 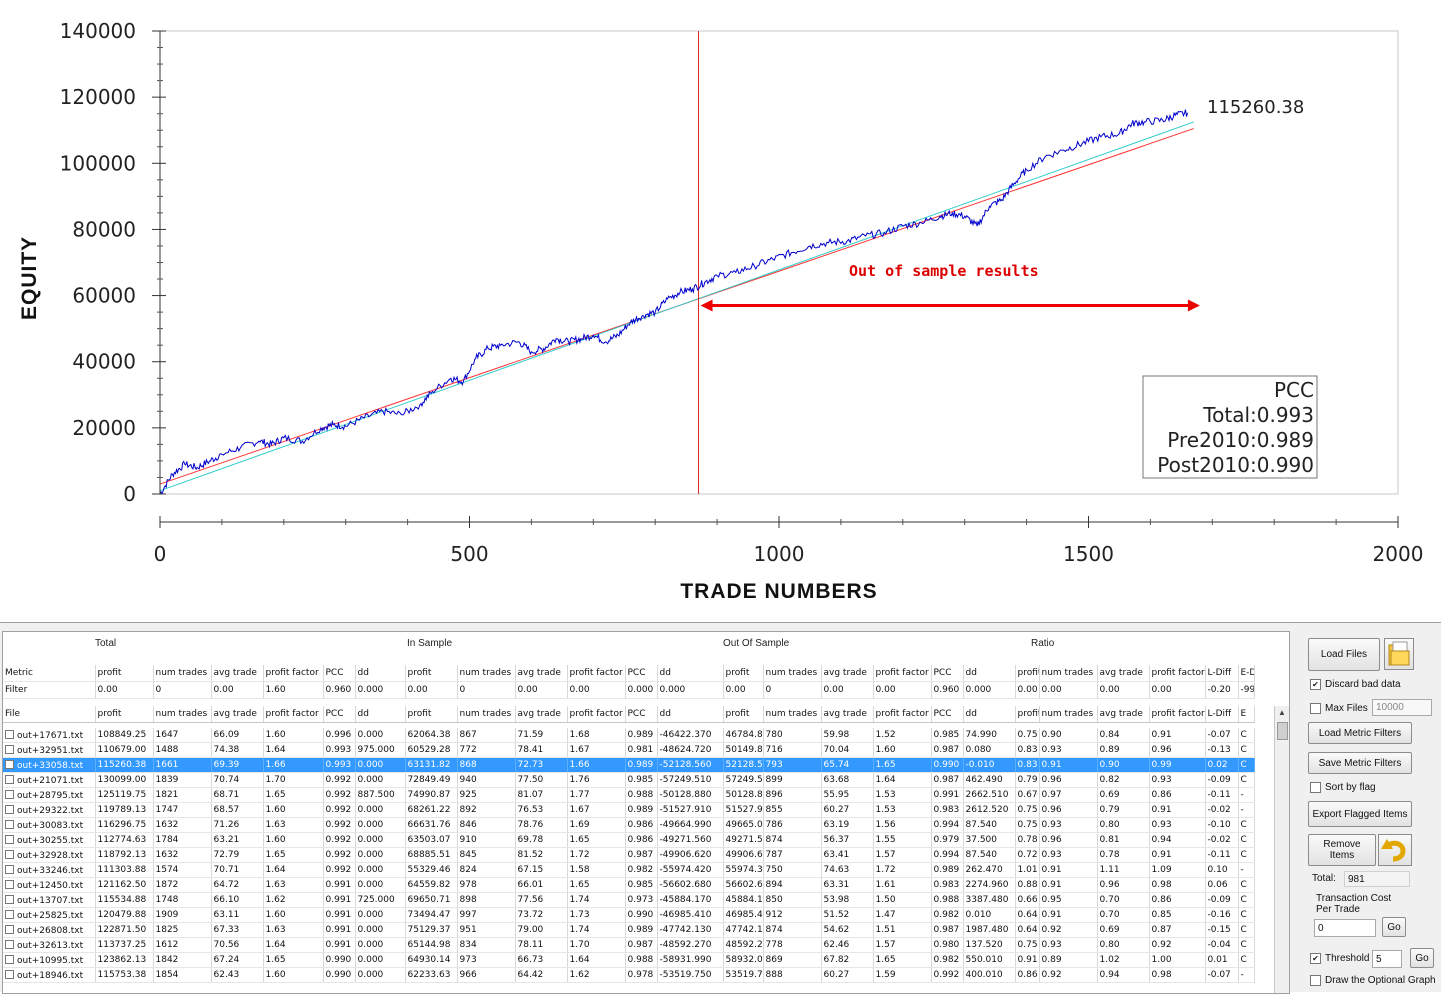 What do you see at coordinates (1246, 690) in the screenshot?
I see `filter-input-cell: -99.` at bounding box center [1246, 690].